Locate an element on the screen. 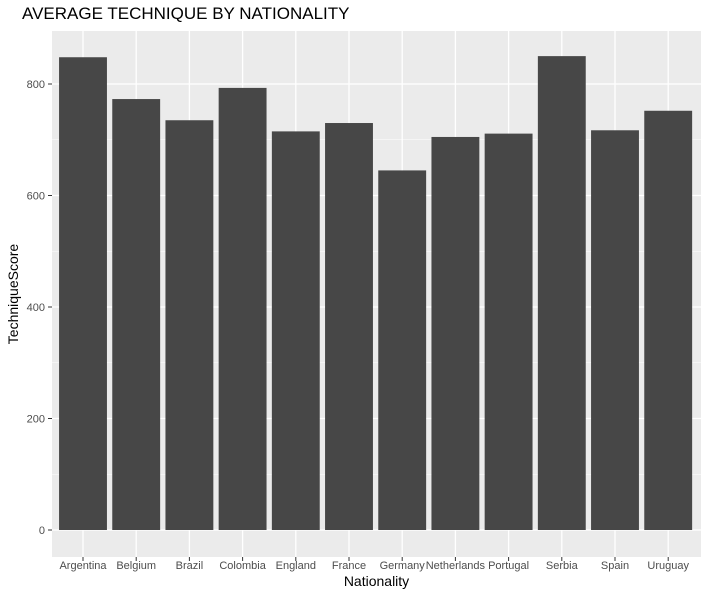 This screenshot has height=596, width=707. bar-uruguay is located at coordinates (668, 320).